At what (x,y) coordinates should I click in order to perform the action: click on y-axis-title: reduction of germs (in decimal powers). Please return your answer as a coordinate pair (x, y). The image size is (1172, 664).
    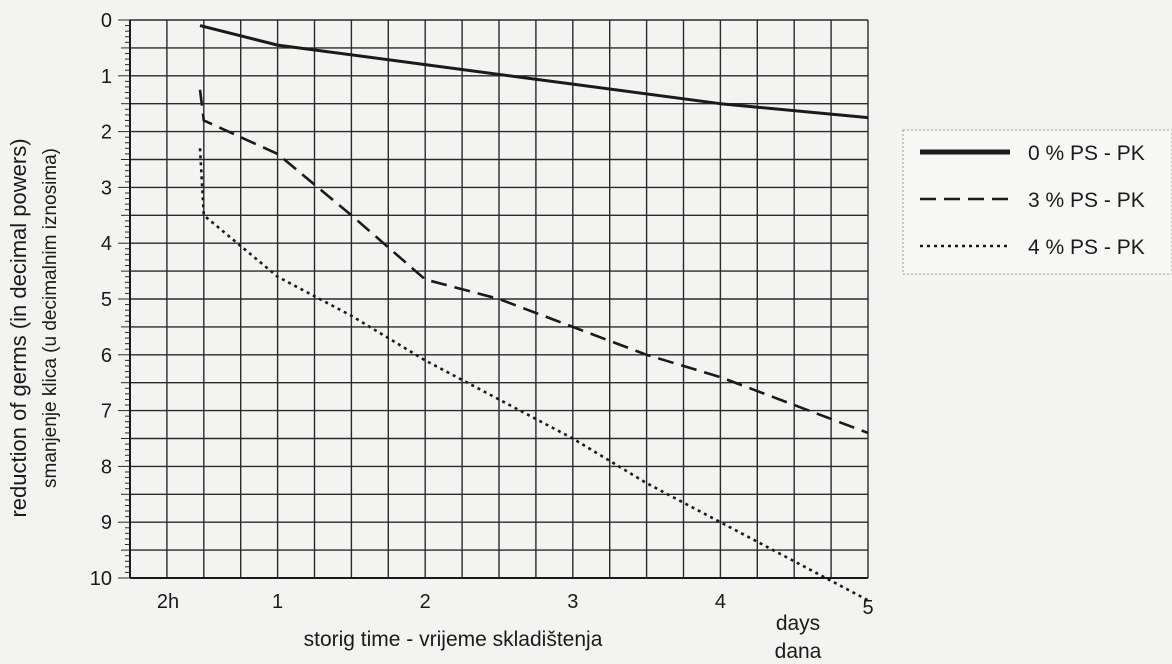
    Looking at the image, I should click on (18, 327).